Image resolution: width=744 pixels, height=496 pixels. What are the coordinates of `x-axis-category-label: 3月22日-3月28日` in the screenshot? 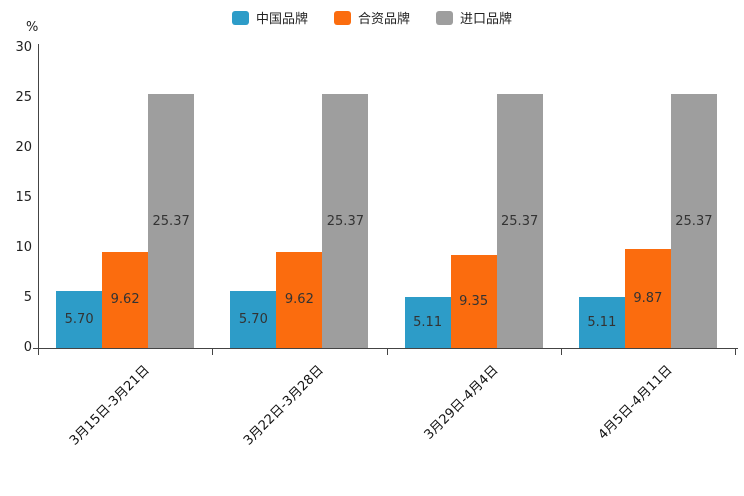 It's located at (284, 405).